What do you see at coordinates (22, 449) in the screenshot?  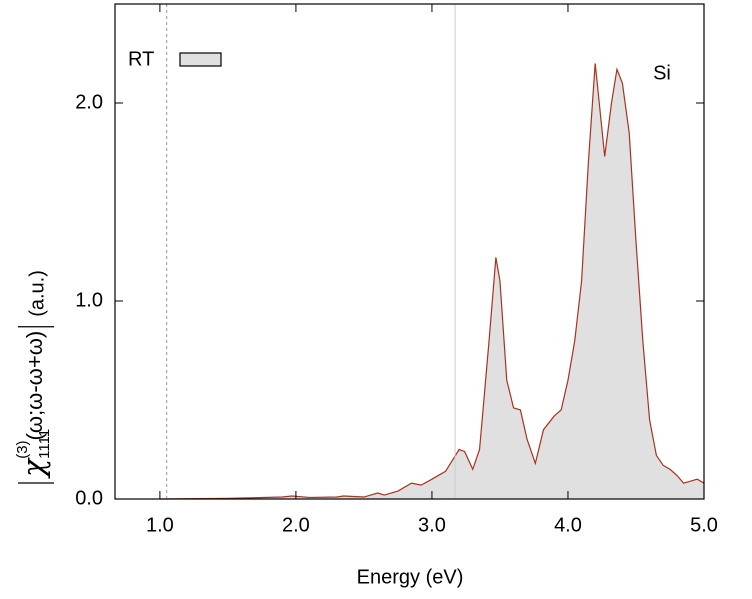 I see `y-label-sup: (3)` at bounding box center [22, 449].